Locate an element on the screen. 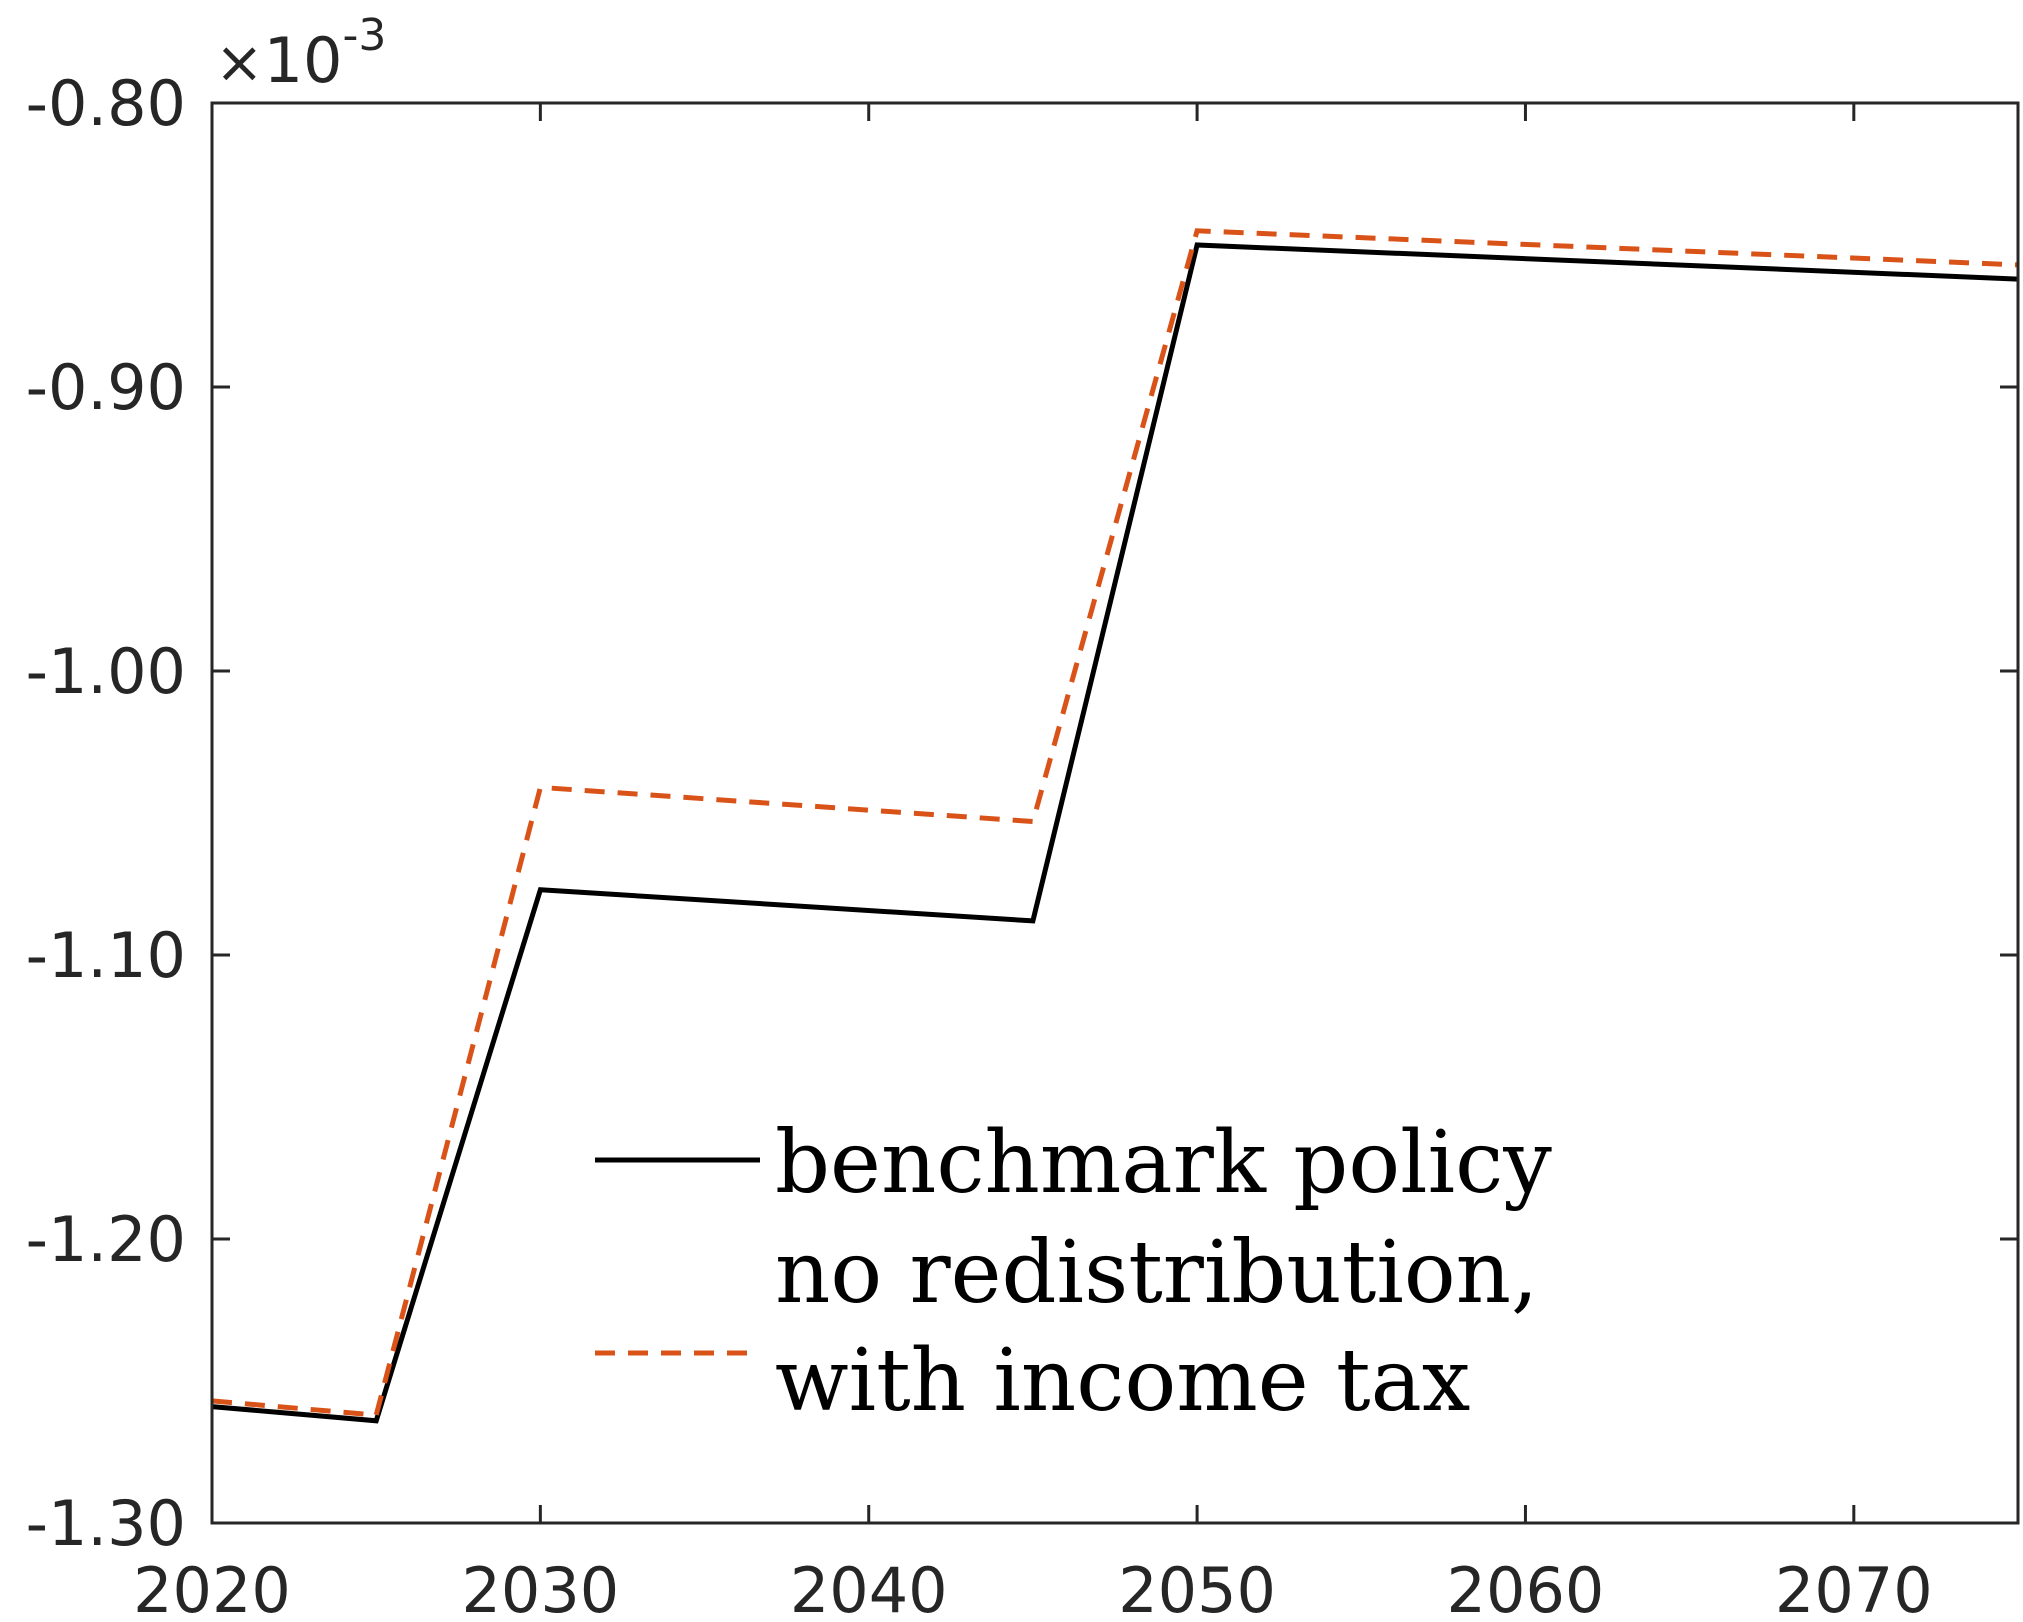  x-tick-label-5: 2070 is located at coordinates (1854, 1588).